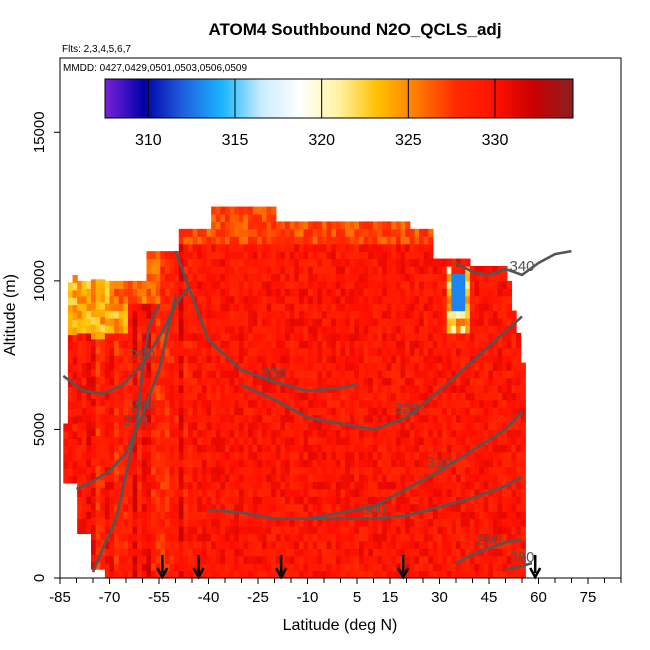 Image resolution: width=650 pixels, height=650 pixels. Describe the element at coordinates (281, 567) in the screenshot. I see `flight-arrow` at that location.